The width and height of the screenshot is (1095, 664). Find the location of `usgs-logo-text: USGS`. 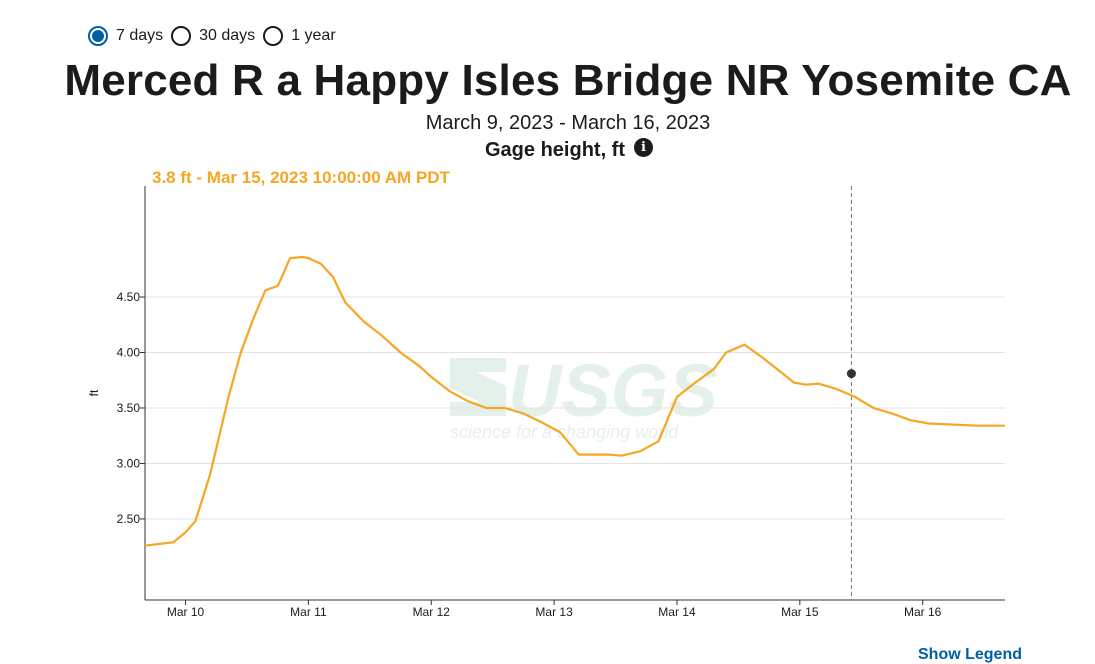

usgs-logo-text: USGS is located at coordinates (613, 390).